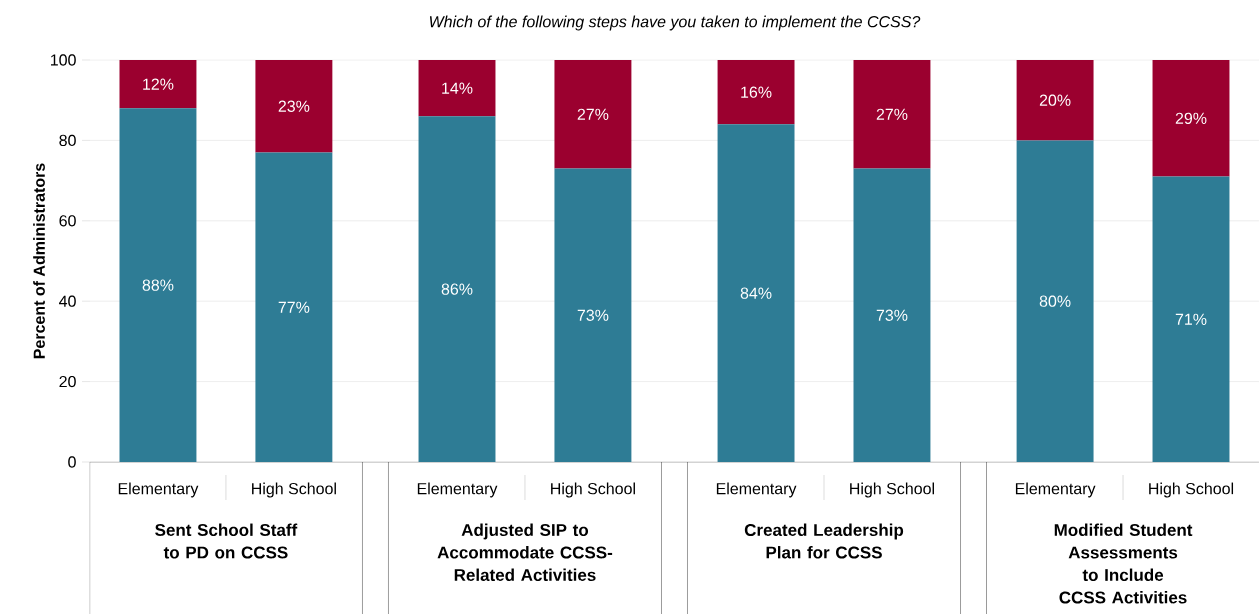 The width and height of the screenshot is (1259, 614). Describe the element at coordinates (67, 140) in the screenshot. I see `y-tick-label: 80` at that location.